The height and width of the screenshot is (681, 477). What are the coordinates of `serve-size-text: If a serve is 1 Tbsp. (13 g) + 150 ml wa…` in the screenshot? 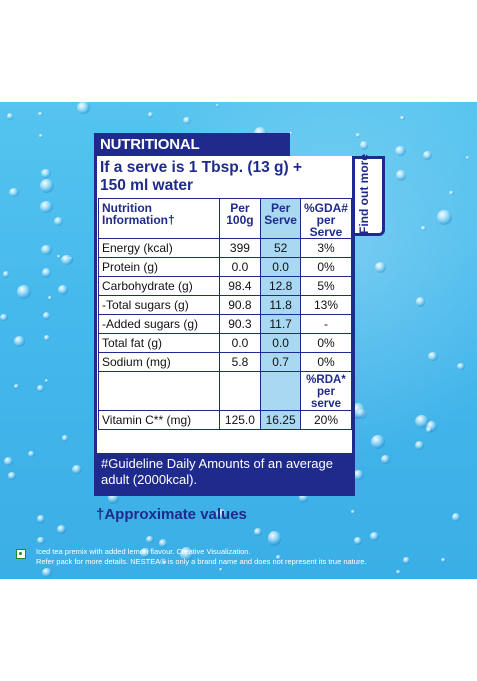 It's located at (225, 177).